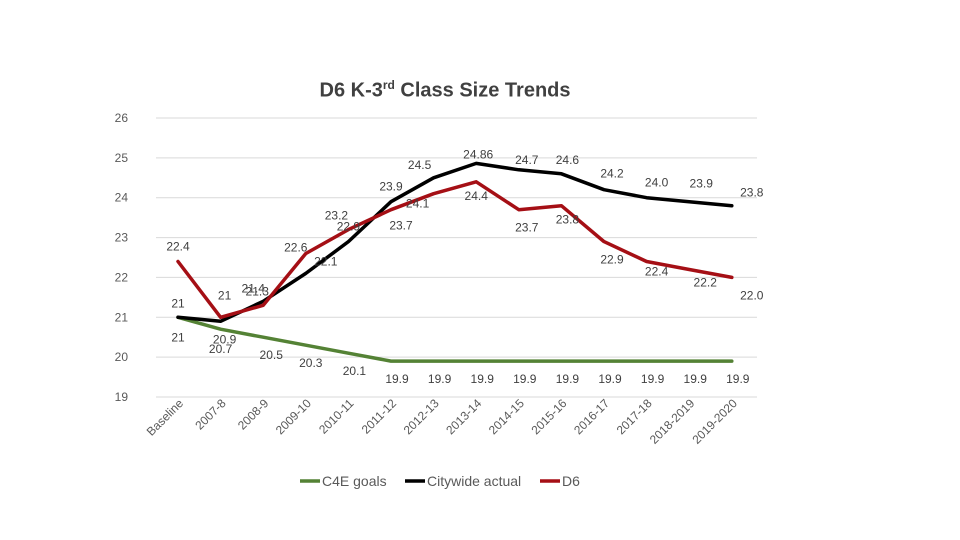 The width and height of the screenshot is (960, 540). Describe the element at coordinates (388, 85) in the screenshot. I see `title-superscript: rd` at that location.